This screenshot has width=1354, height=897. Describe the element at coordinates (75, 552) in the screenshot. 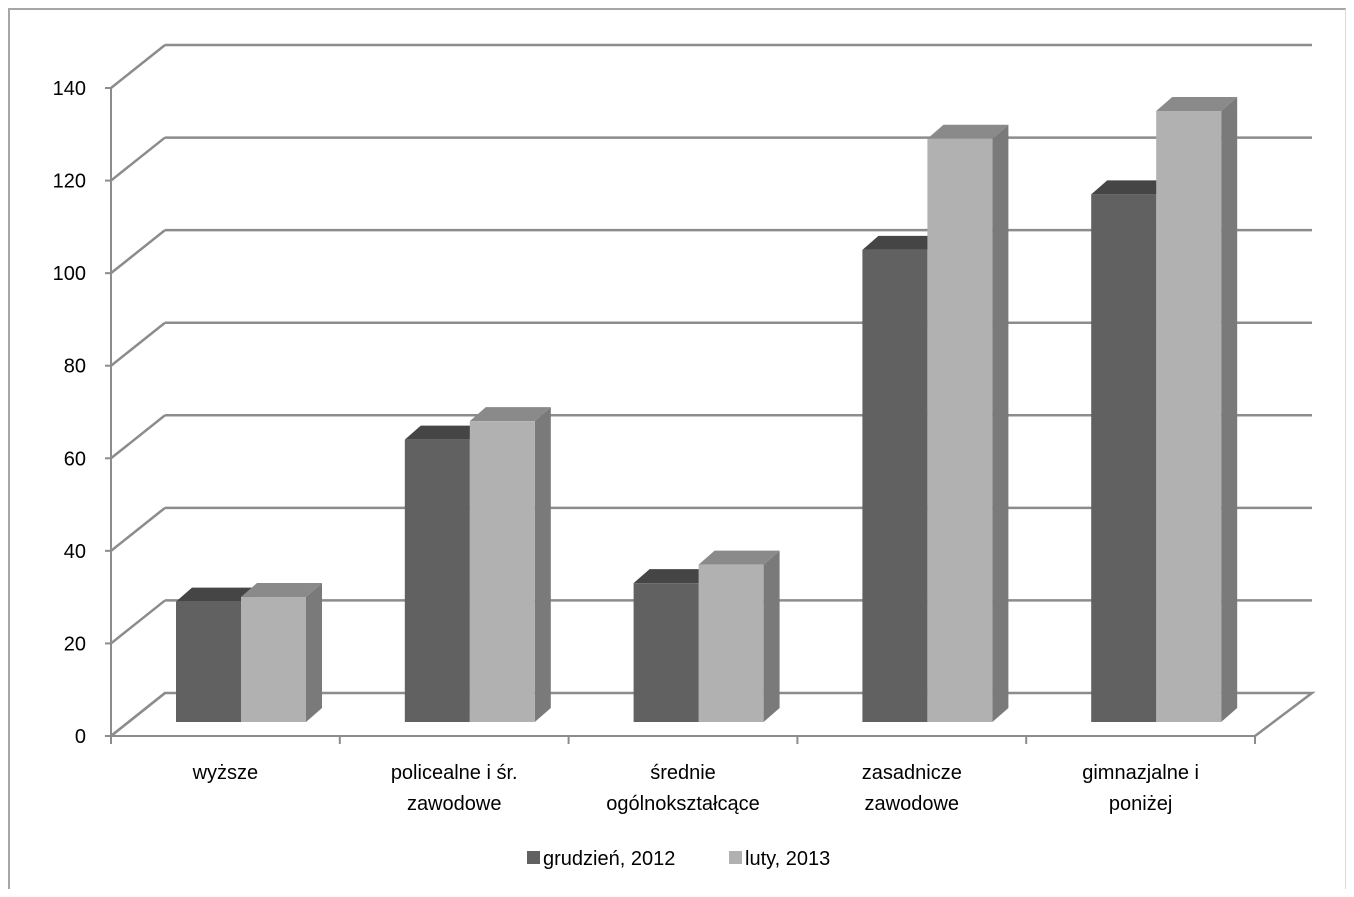

I see `y-tick-label: 40` at that location.